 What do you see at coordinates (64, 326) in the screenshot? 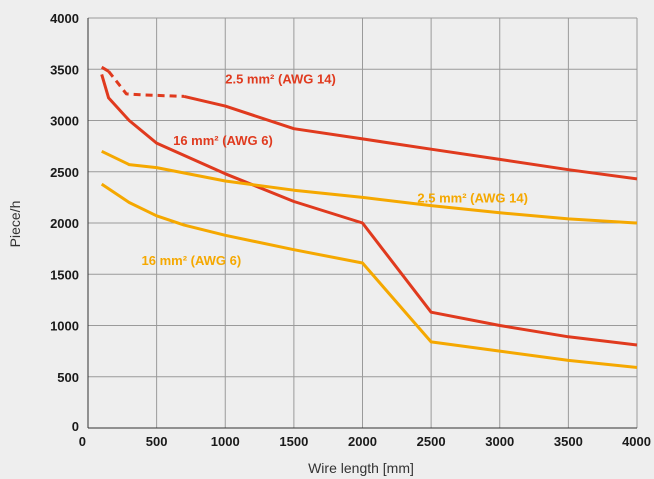
I see `y-tick-label: 1000` at bounding box center [64, 326].